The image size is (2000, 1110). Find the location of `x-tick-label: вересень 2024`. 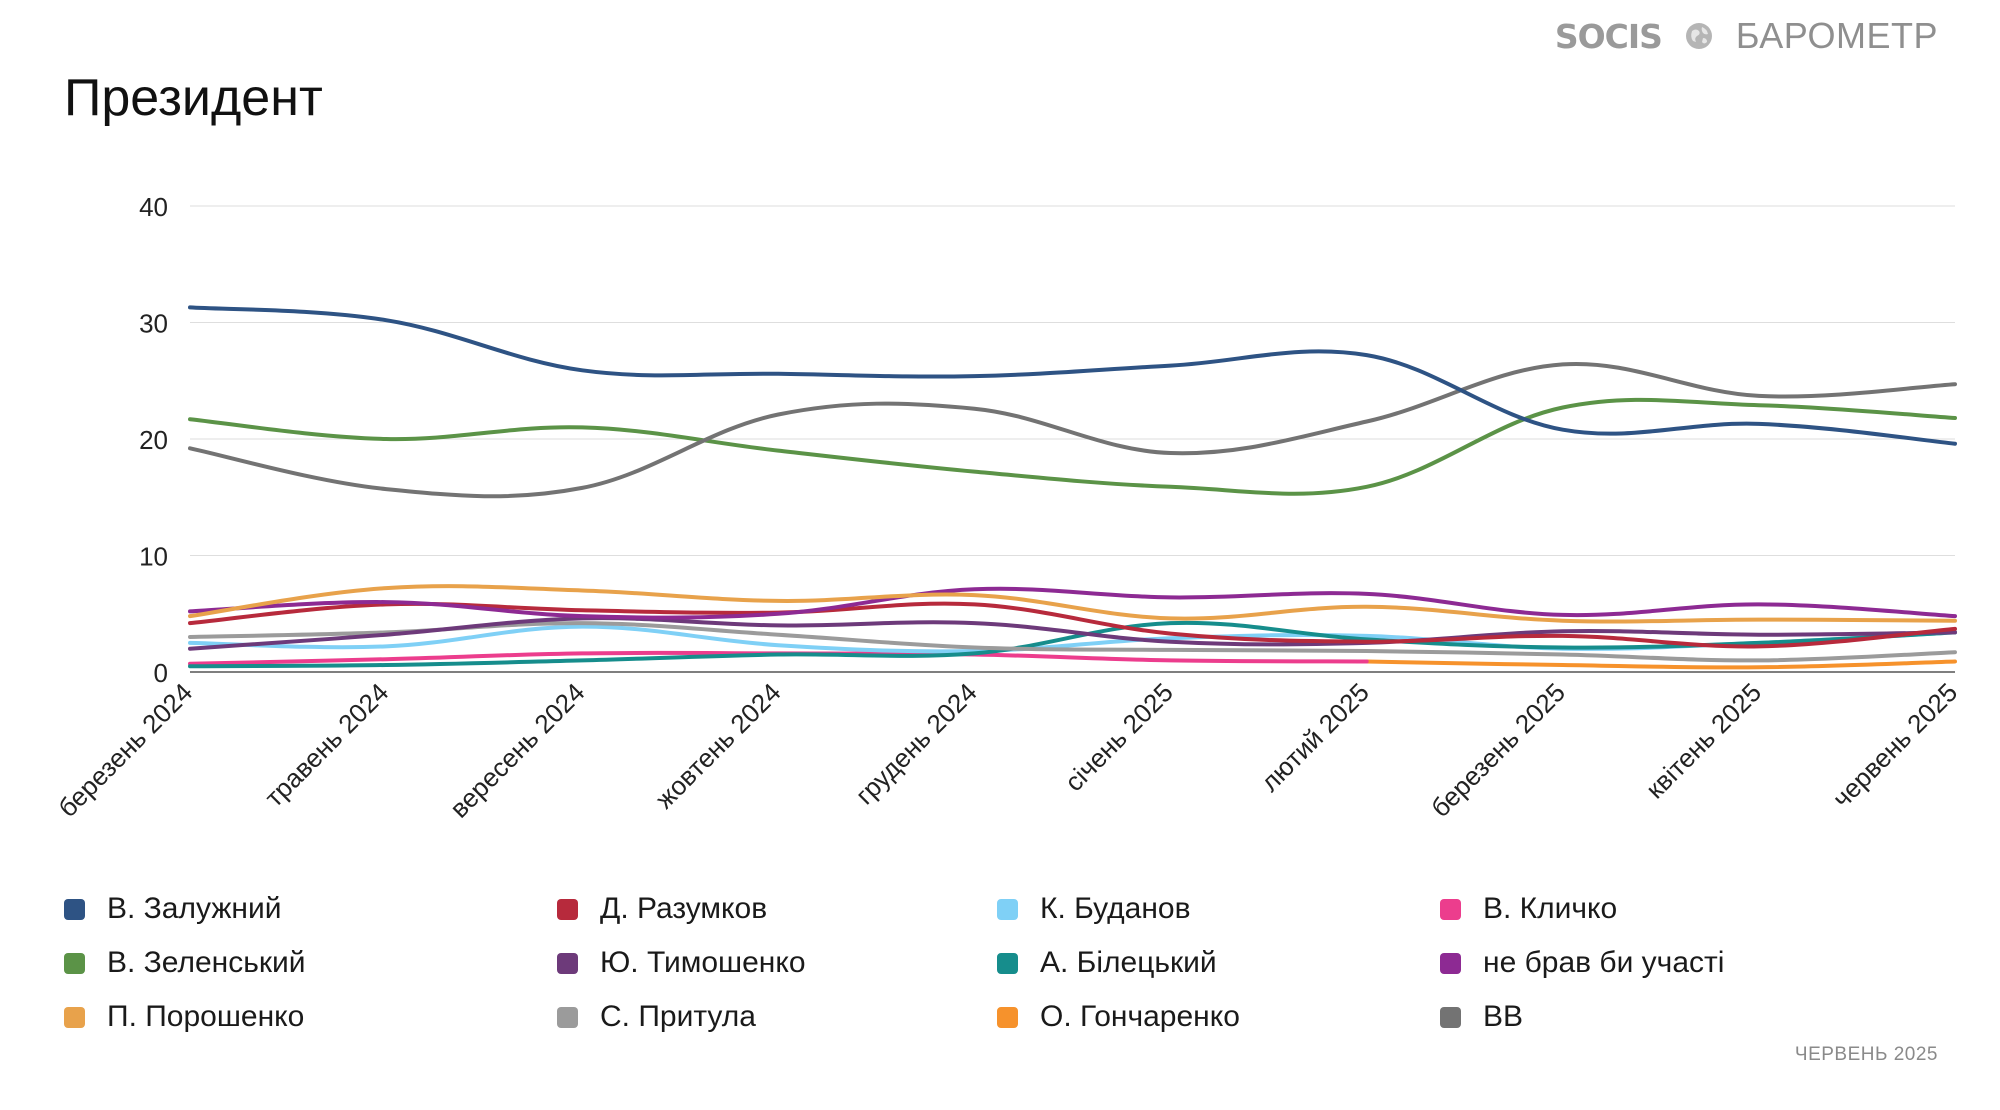

x-tick-label: вересень 2024 is located at coordinates (517, 750).